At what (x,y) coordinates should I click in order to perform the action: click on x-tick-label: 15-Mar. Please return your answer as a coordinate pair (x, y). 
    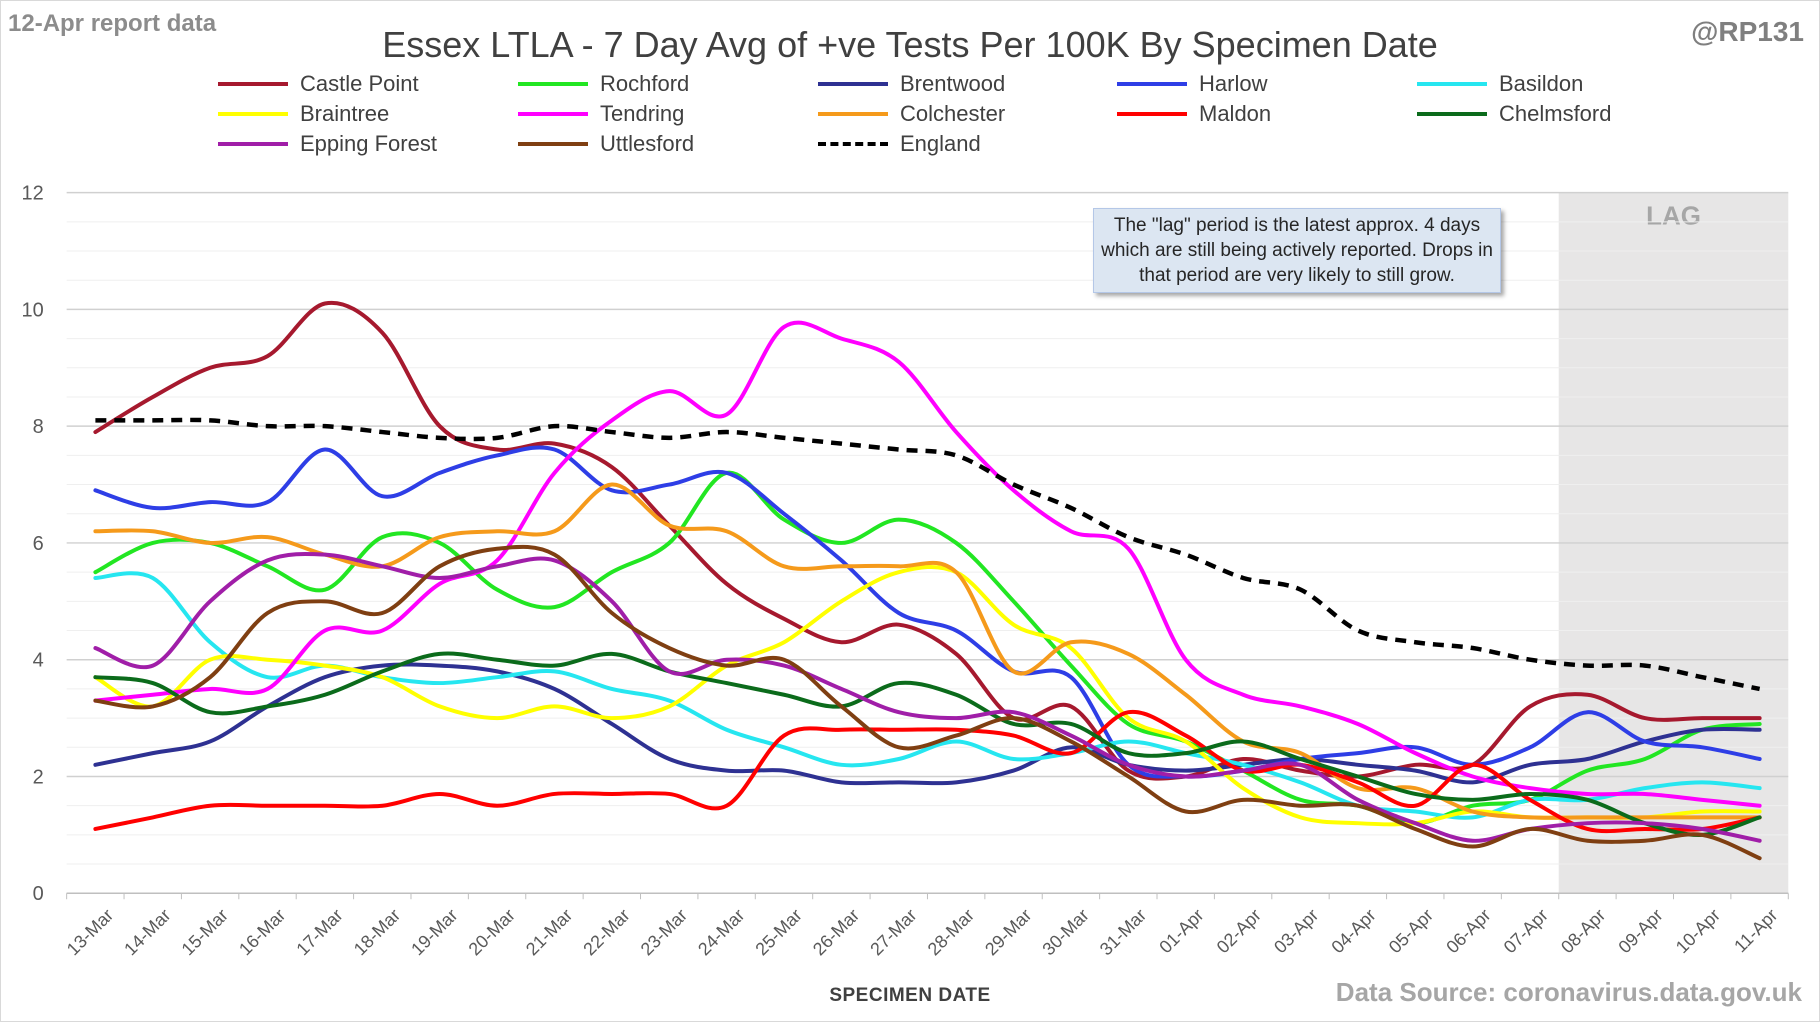
    Looking at the image, I should click on (205, 932).